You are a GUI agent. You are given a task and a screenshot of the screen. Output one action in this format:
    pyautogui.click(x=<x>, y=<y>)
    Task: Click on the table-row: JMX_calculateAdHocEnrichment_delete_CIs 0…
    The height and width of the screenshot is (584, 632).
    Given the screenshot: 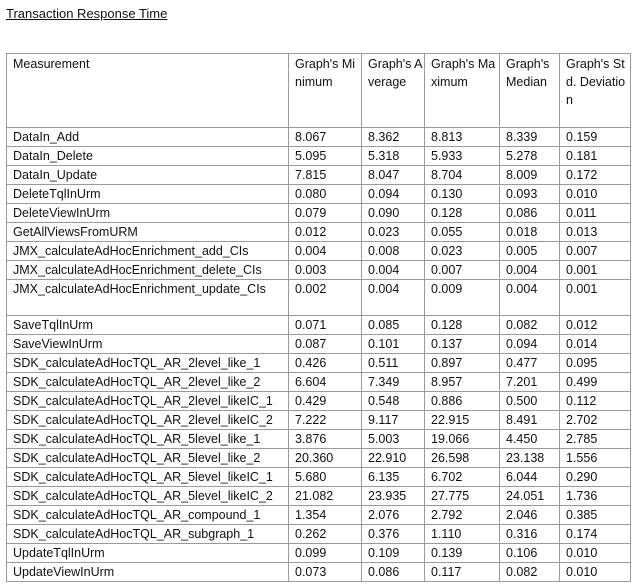 What is the action you would take?
    pyautogui.click(x=318, y=270)
    